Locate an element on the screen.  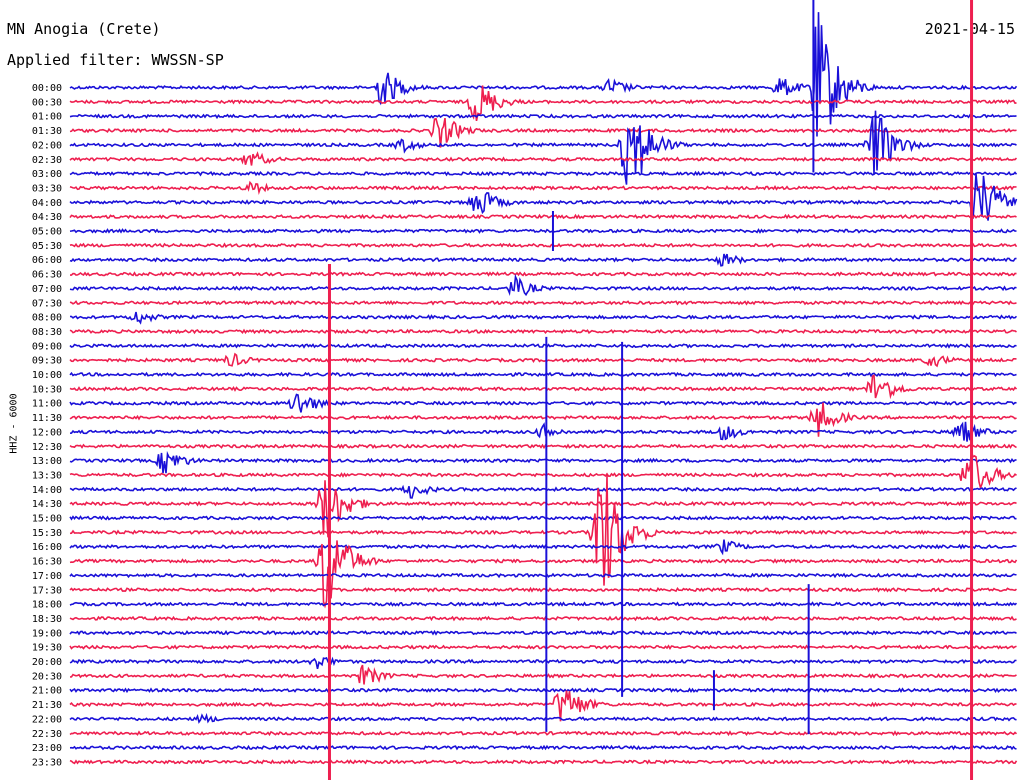
row-time-label: 15:00 is located at coordinates (47, 519).